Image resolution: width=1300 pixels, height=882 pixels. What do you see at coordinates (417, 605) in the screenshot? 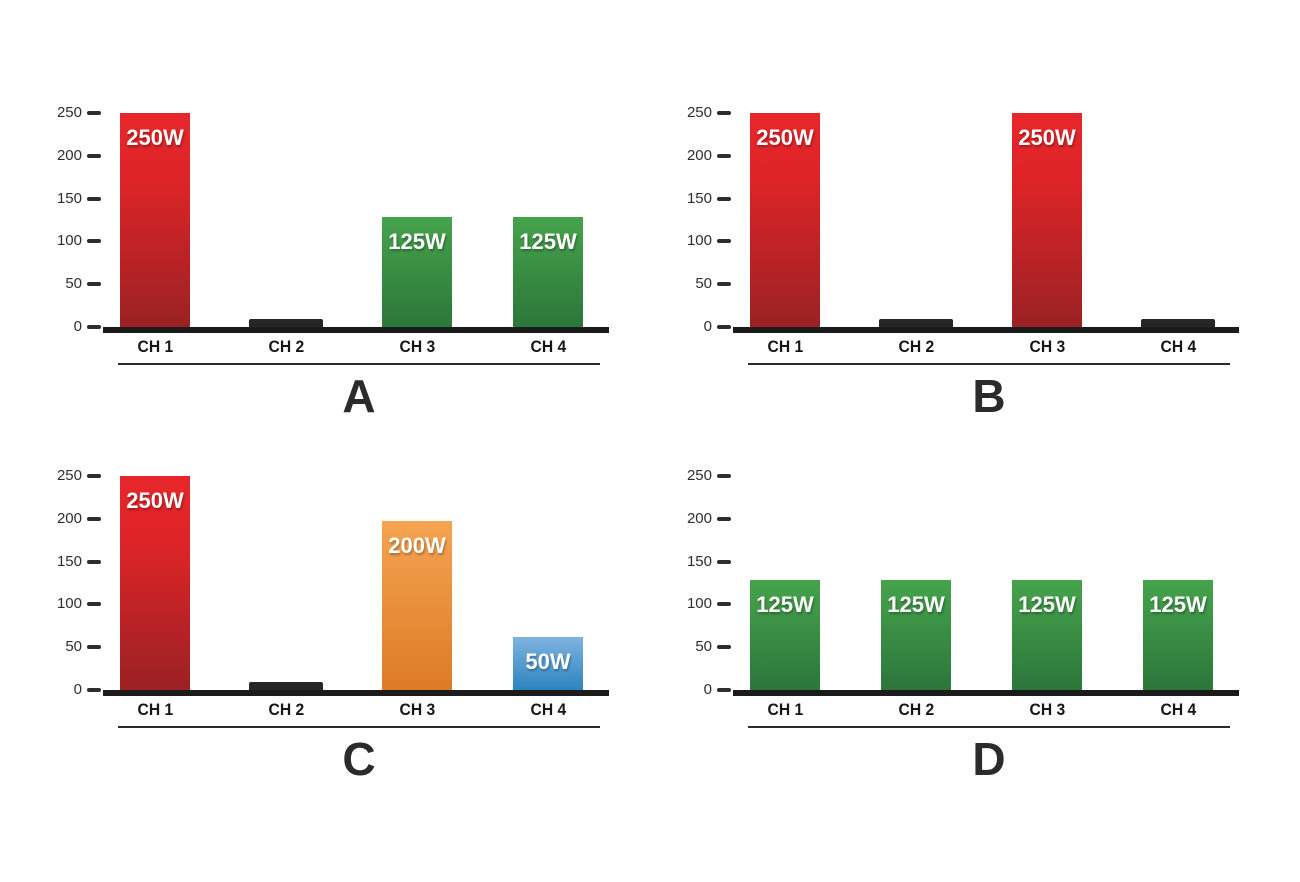
I see `bar-ch3: 200W` at bounding box center [417, 605].